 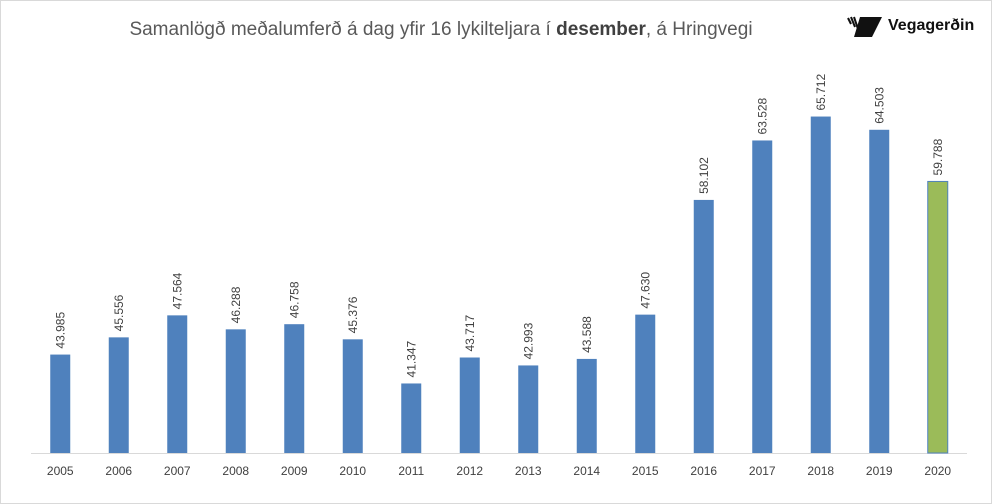 What do you see at coordinates (235, 471) in the screenshot?
I see `x-tick-label-2008: 2008` at bounding box center [235, 471].